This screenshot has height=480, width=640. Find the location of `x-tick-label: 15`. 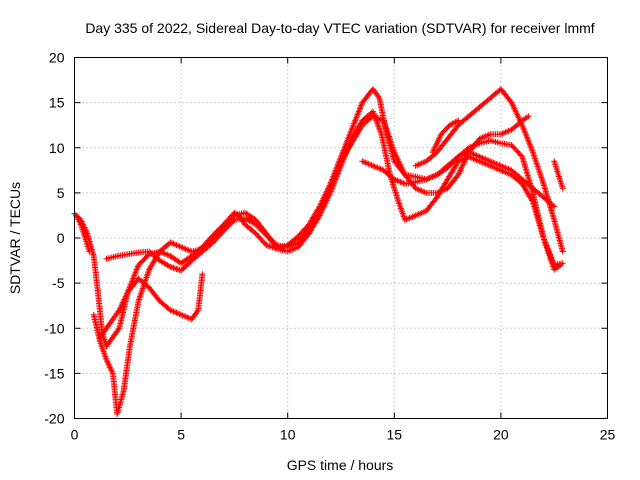

x-tick-label: 15 is located at coordinates (395, 435).